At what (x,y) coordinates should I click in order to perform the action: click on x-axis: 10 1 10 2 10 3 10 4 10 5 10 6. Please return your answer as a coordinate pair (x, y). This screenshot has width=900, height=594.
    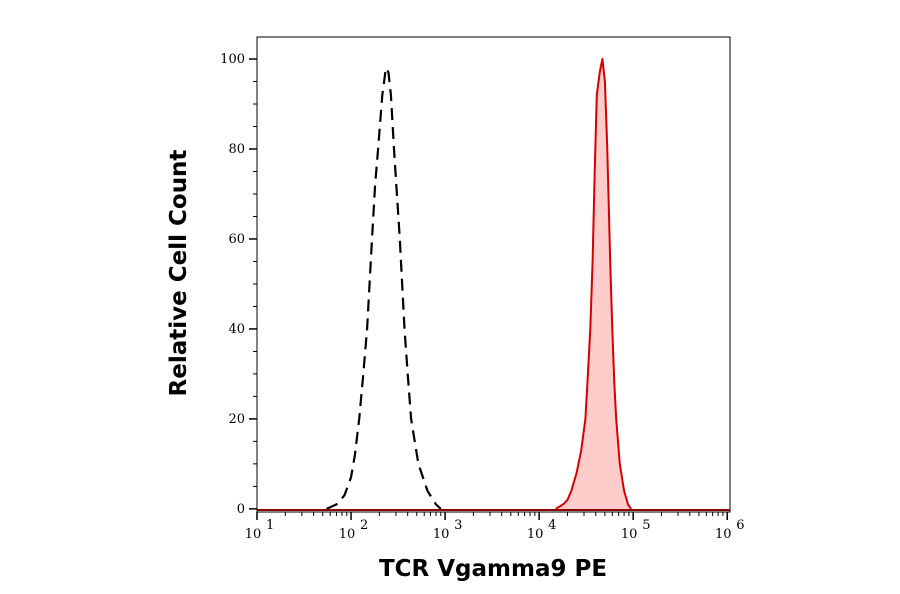
    Looking at the image, I should click on (495, 527).